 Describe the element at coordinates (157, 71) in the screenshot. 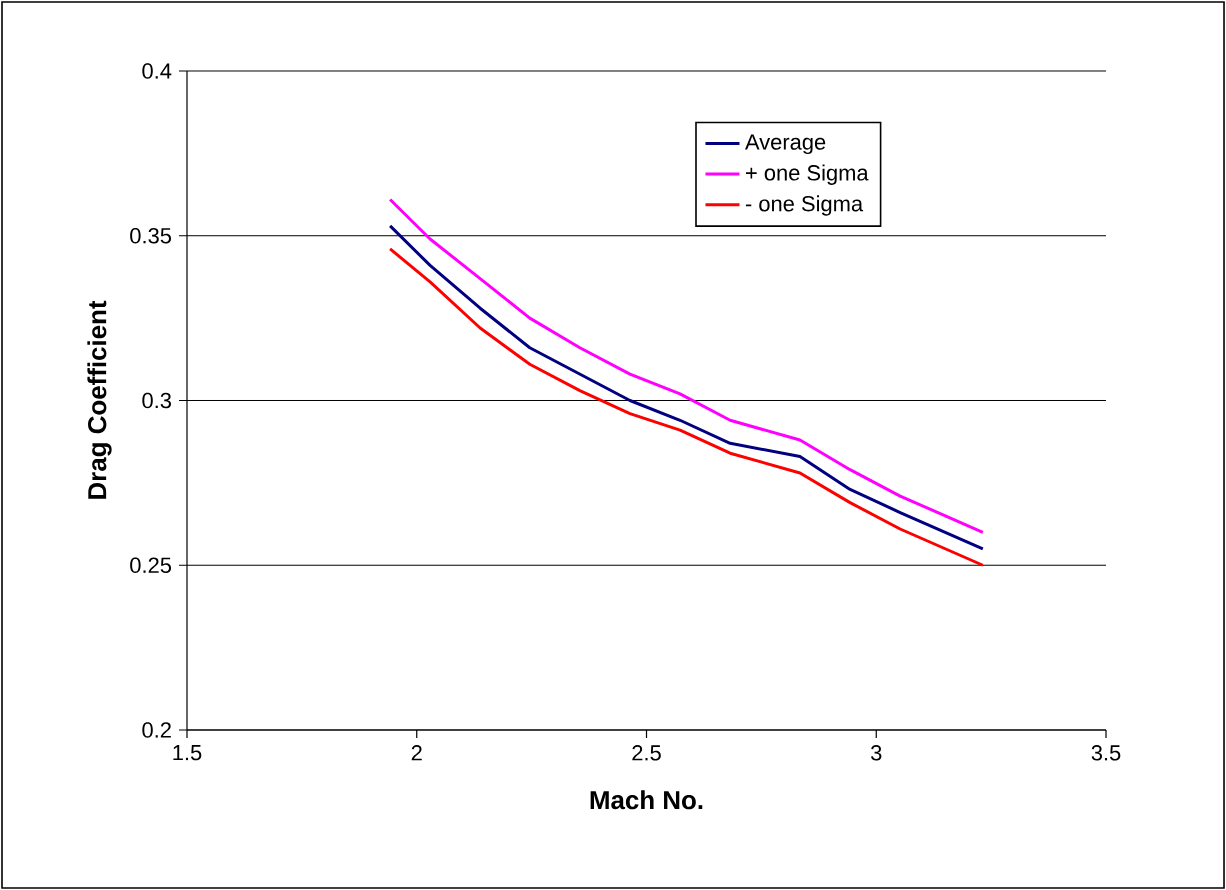

I see `y-tick-label: 0.4` at that location.